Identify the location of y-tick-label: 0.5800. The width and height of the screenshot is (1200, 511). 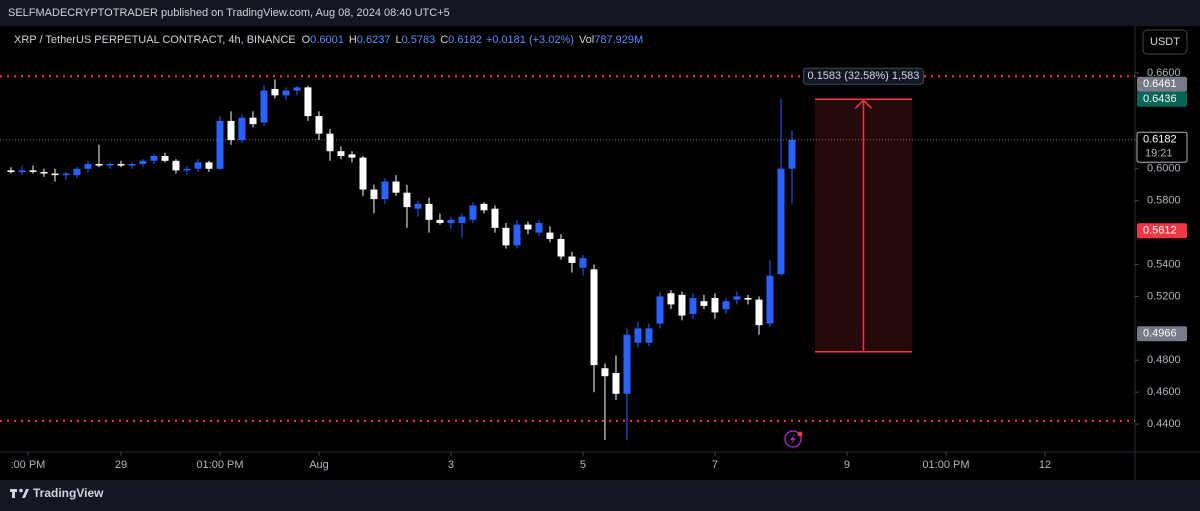
(1164, 201).